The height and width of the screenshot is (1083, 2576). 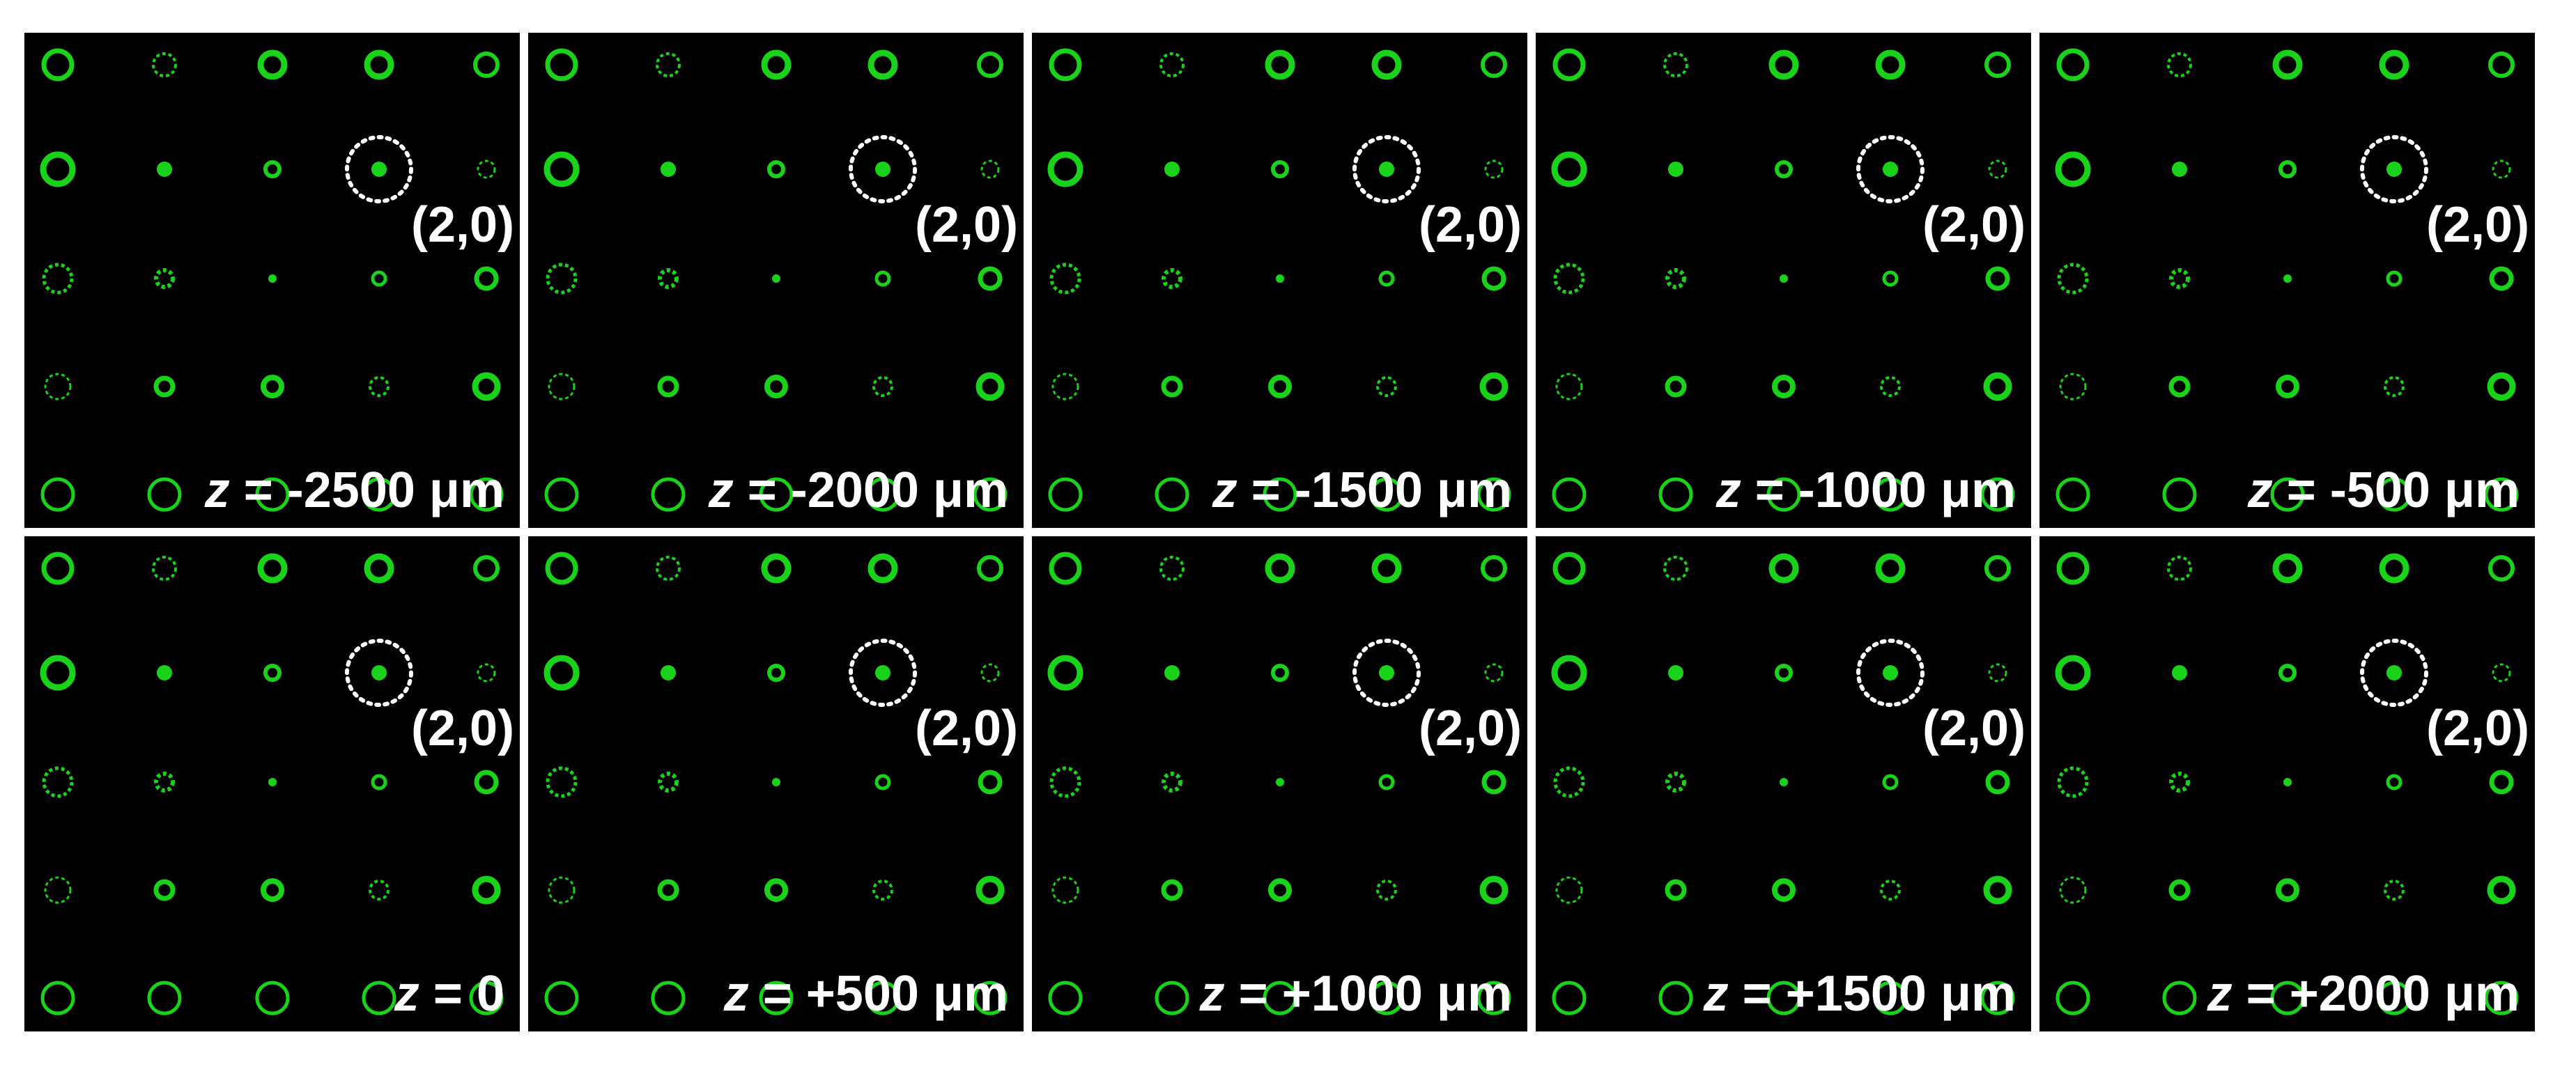 What do you see at coordinates (449, 994) in the screenshot?
I see `z-position-label: z = 0` at bounding box center [449, 994].